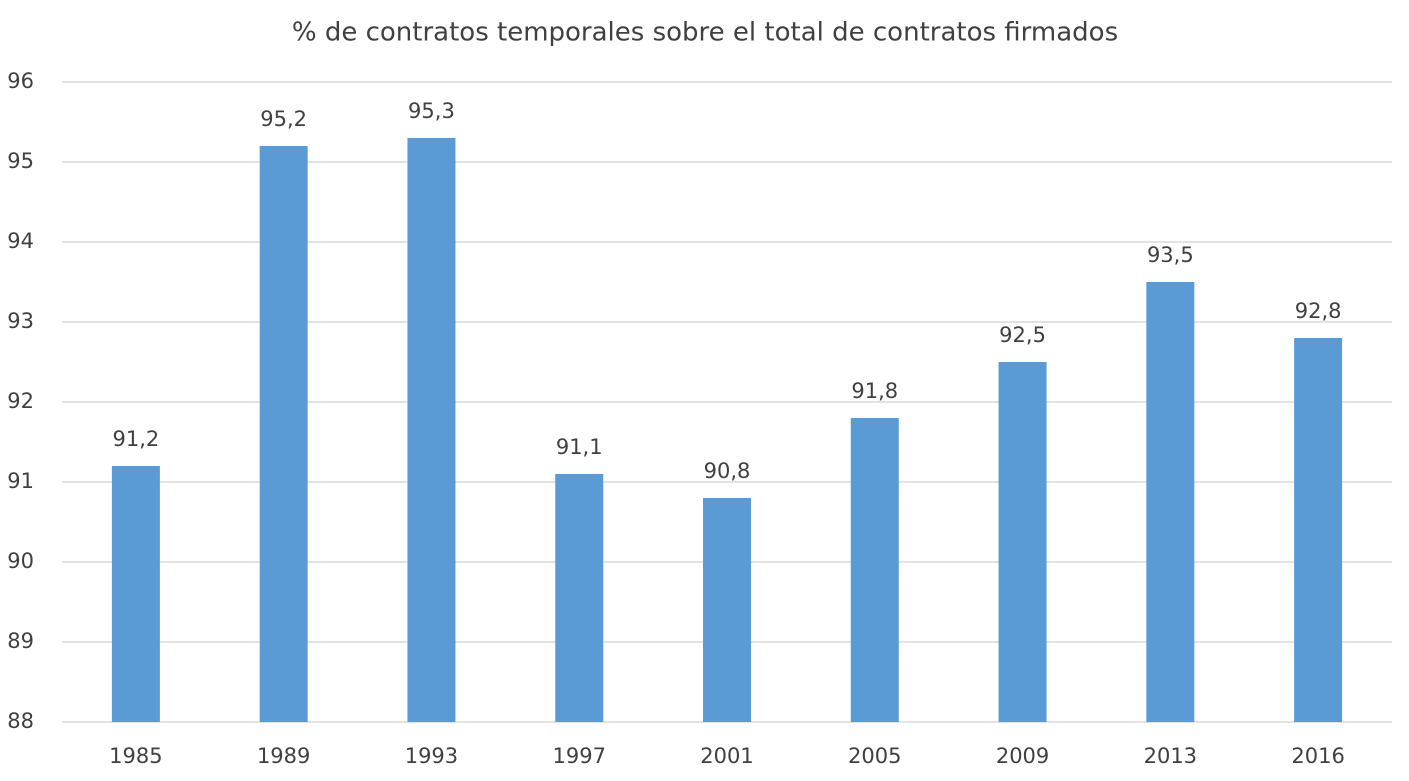 Image resolution: width=1409 pixels, height=781 pixels. What do you see at coordinates (20, 401) in the screenshot?
I see `y-tick-label: 92` at bounding box center [20, 401].